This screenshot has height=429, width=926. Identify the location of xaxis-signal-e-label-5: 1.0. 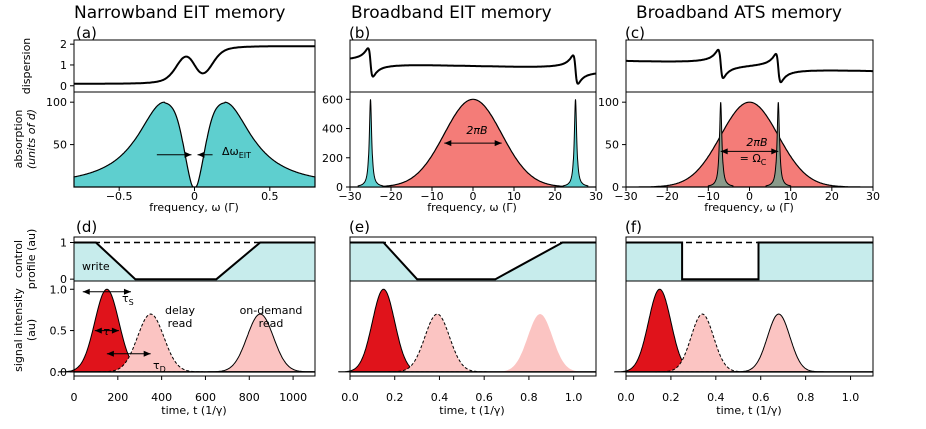
(574, 397).